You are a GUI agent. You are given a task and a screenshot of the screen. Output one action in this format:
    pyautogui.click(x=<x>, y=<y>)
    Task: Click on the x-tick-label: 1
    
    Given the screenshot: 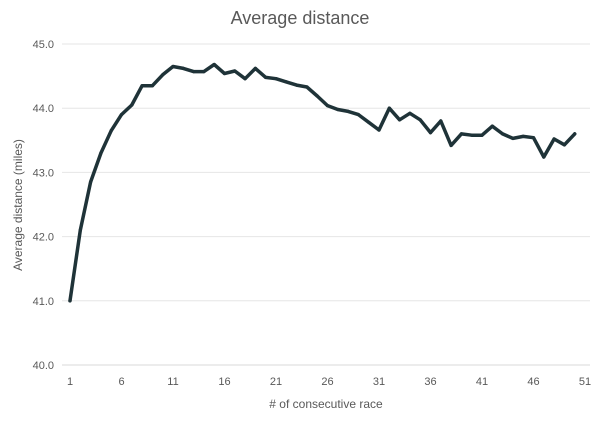 What is the action you would take?
    pyautogui.click(x=70, y=382)
    